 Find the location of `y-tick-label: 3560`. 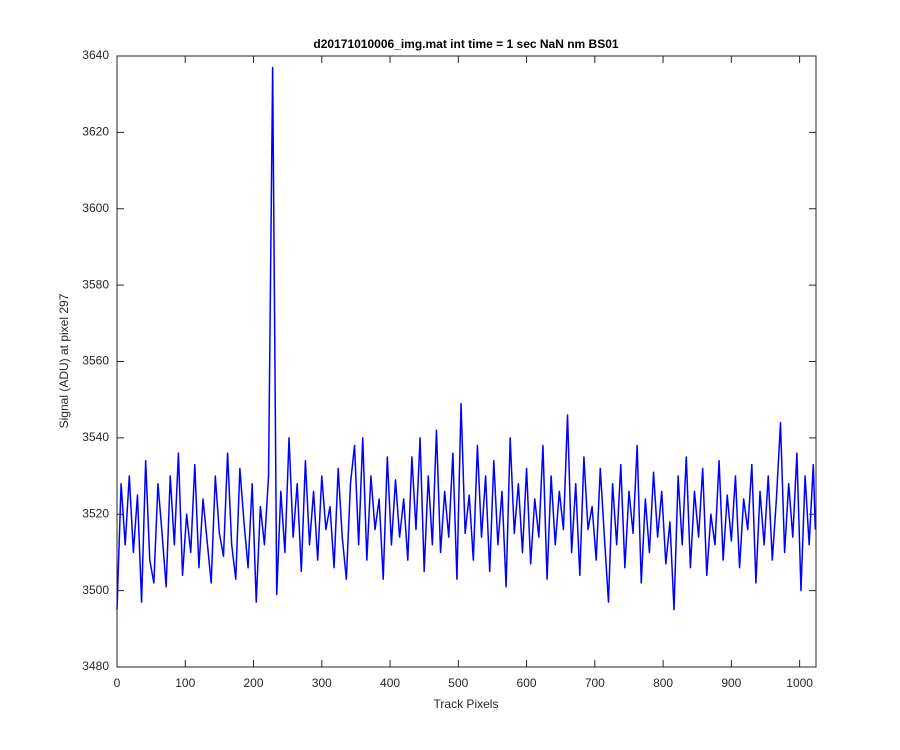

y-tick-label: 3560 is located at coordinates (95, 361).